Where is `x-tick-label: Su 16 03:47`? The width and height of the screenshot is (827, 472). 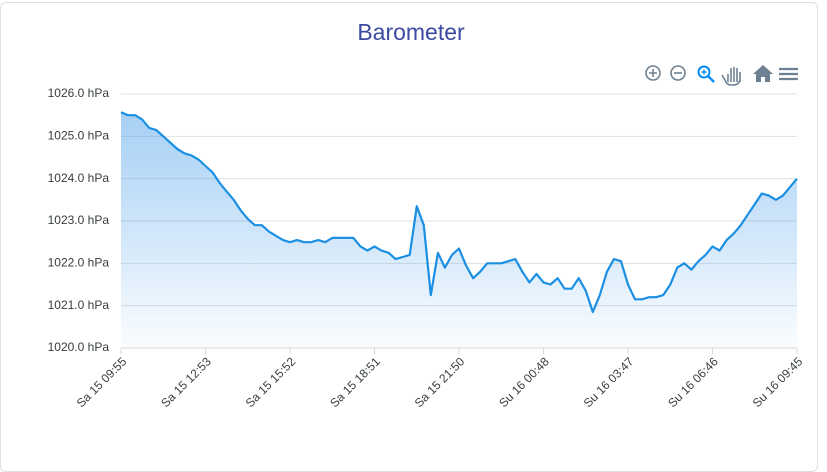
x-tick-label: Su 16 03:47 is located at coordinates (609, 382).